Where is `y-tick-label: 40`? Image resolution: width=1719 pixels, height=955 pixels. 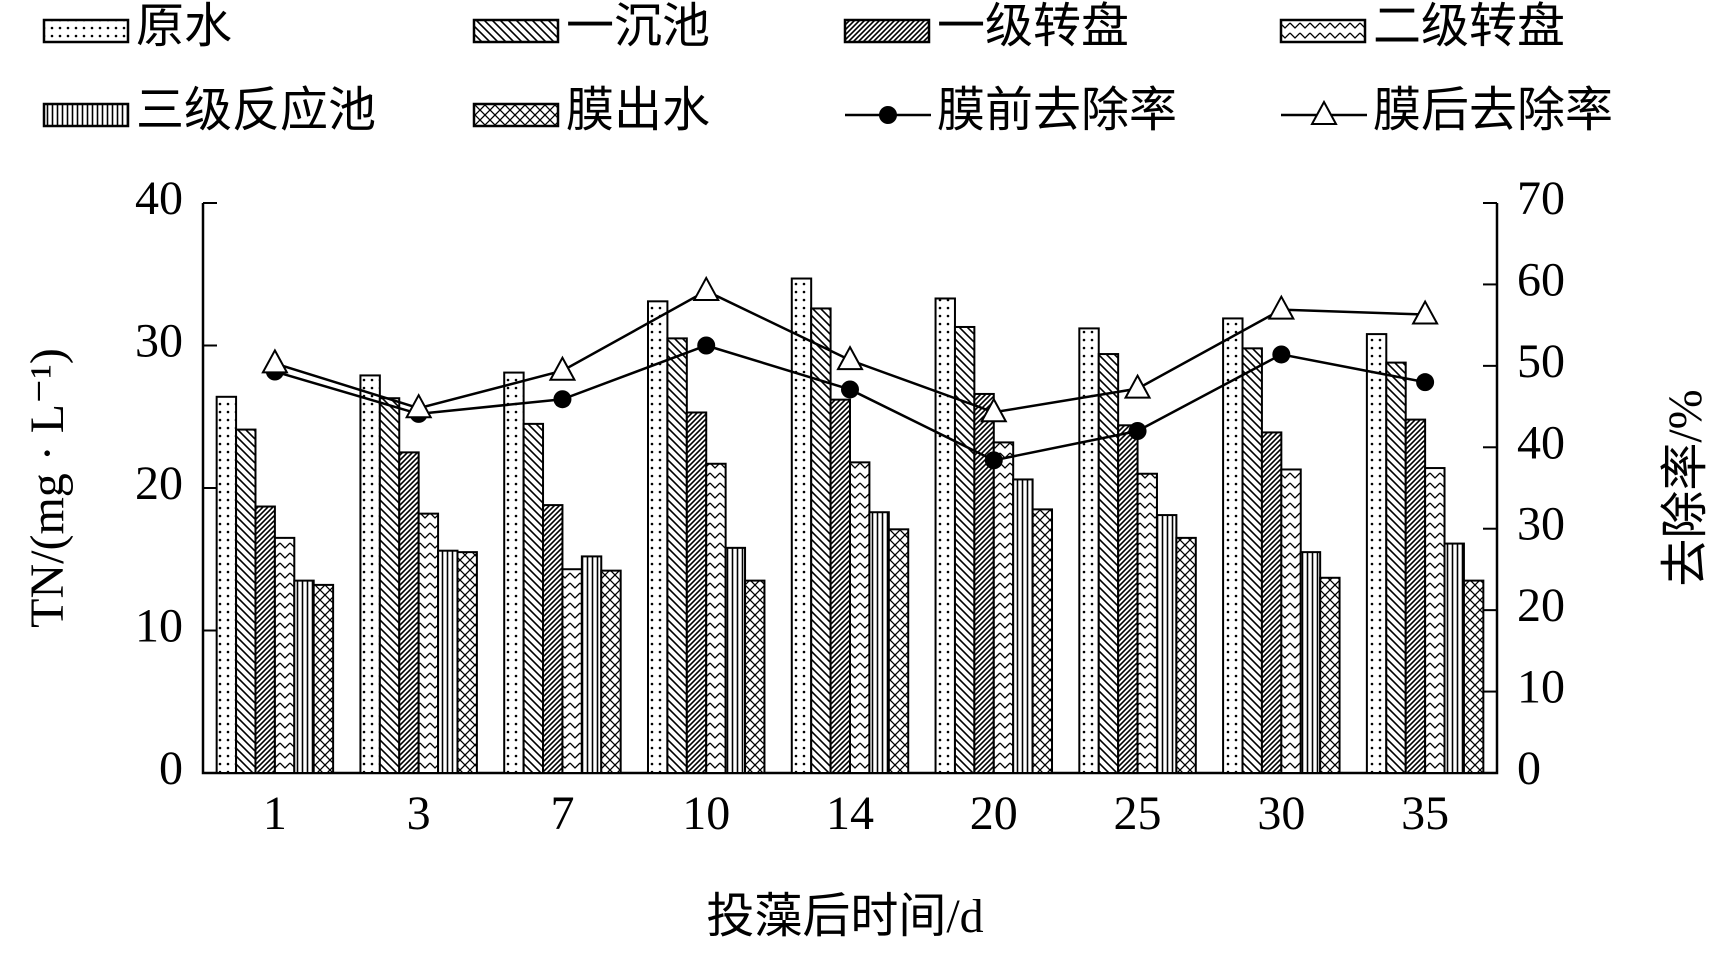
y-tick-label: 40 is located at coordinates (159, 198).